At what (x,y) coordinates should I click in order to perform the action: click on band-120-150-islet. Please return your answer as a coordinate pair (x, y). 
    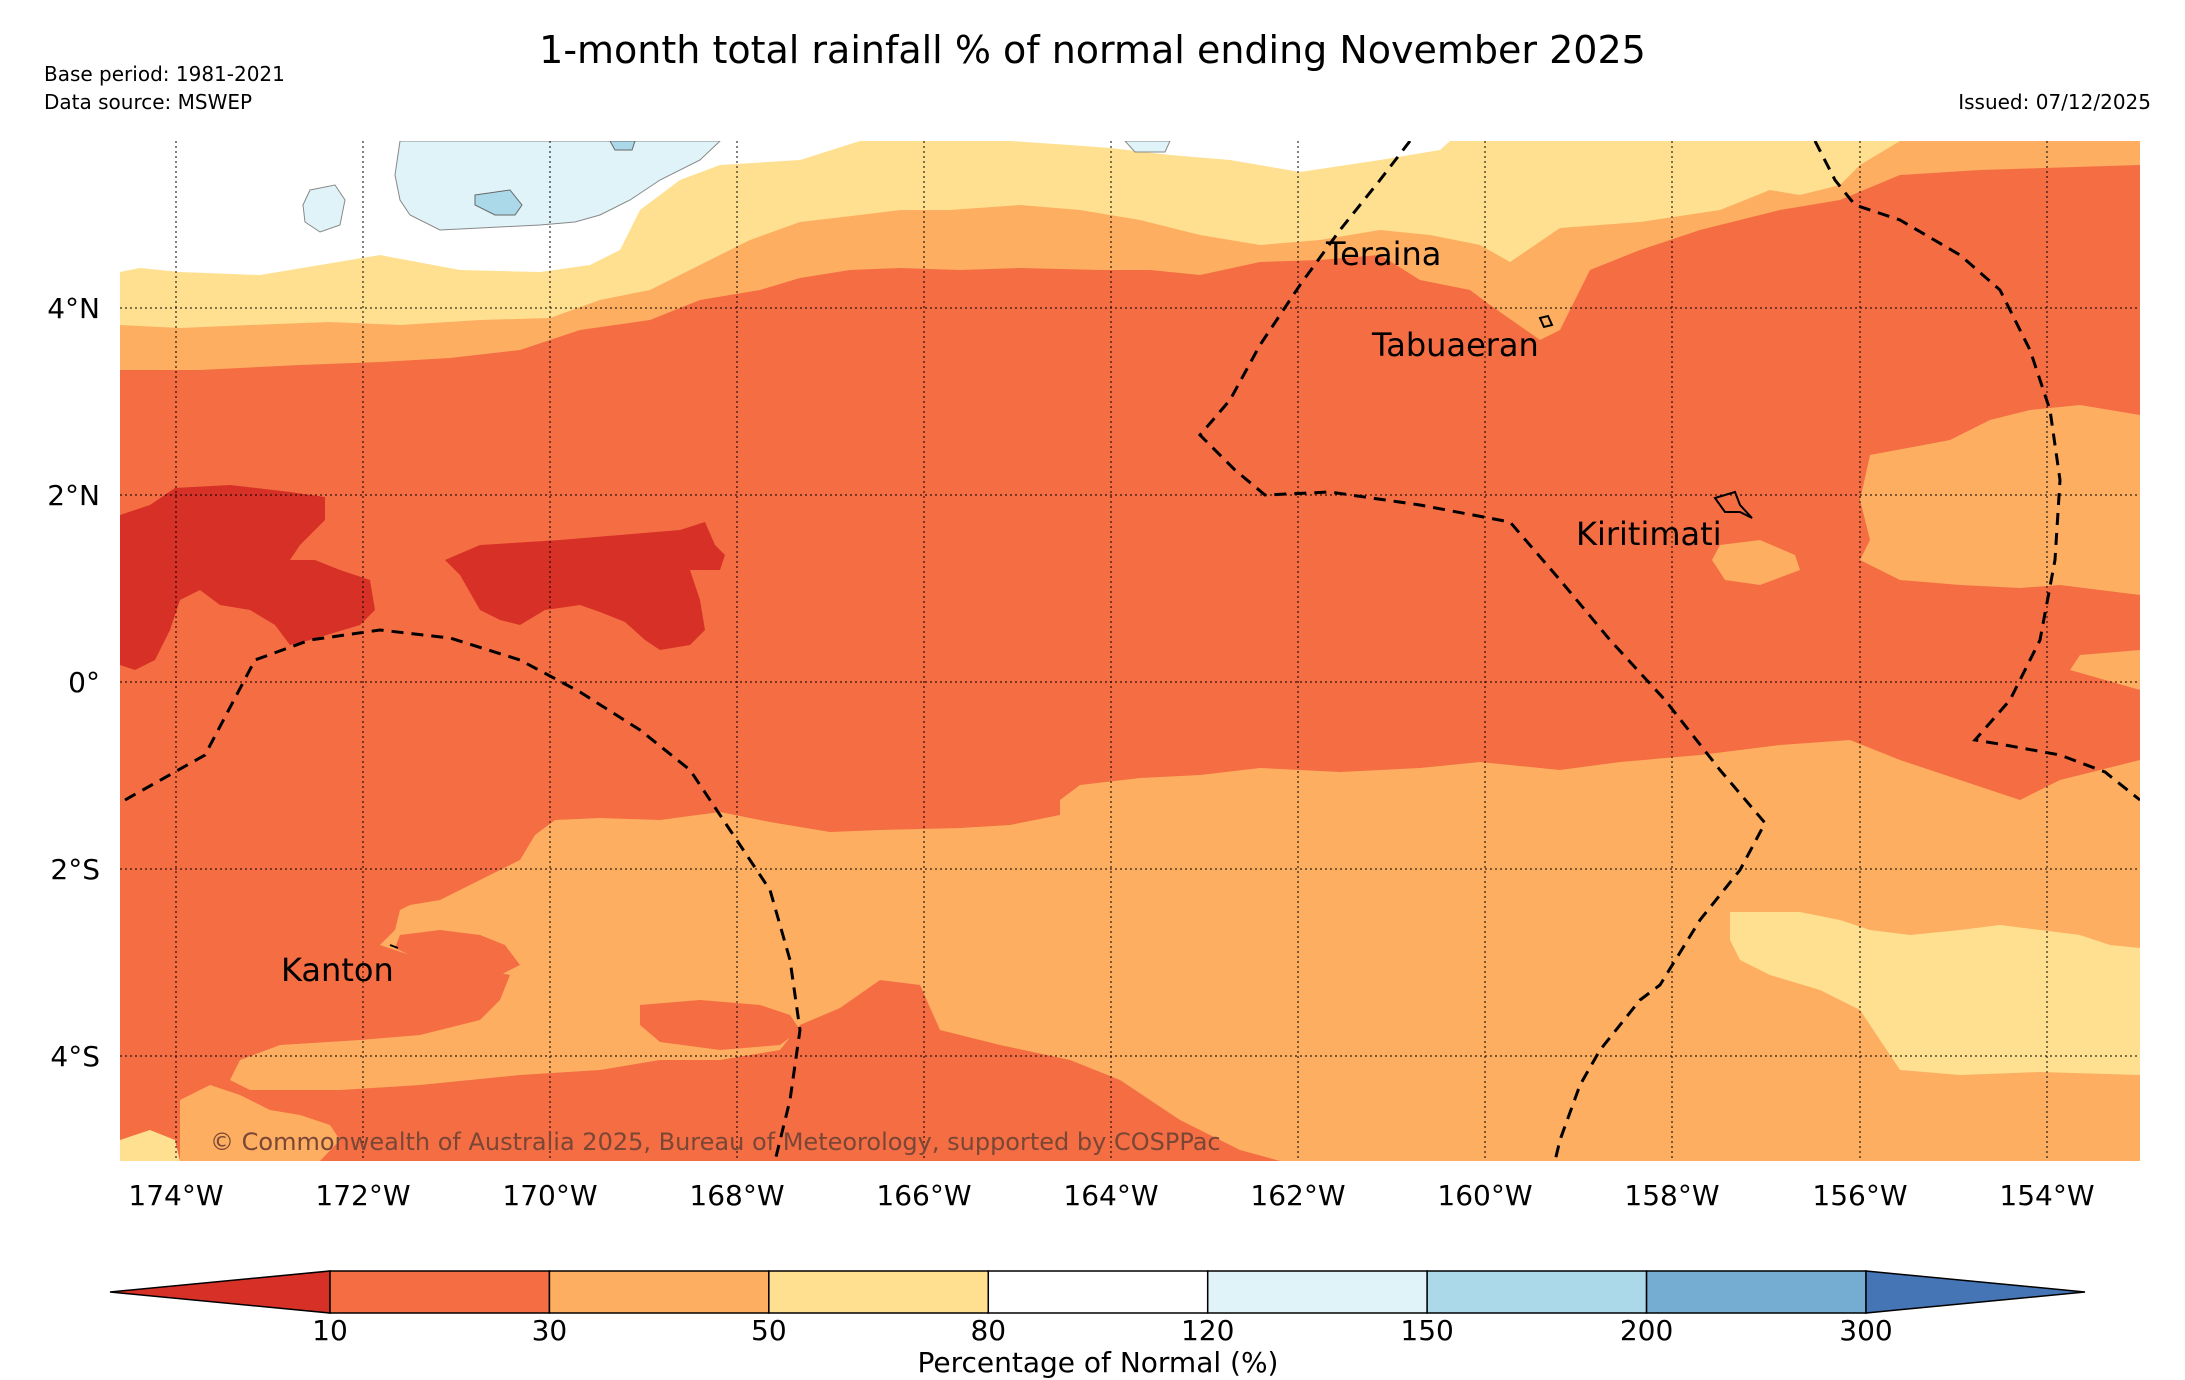
    Looking at the image, I should click on (324, 208).